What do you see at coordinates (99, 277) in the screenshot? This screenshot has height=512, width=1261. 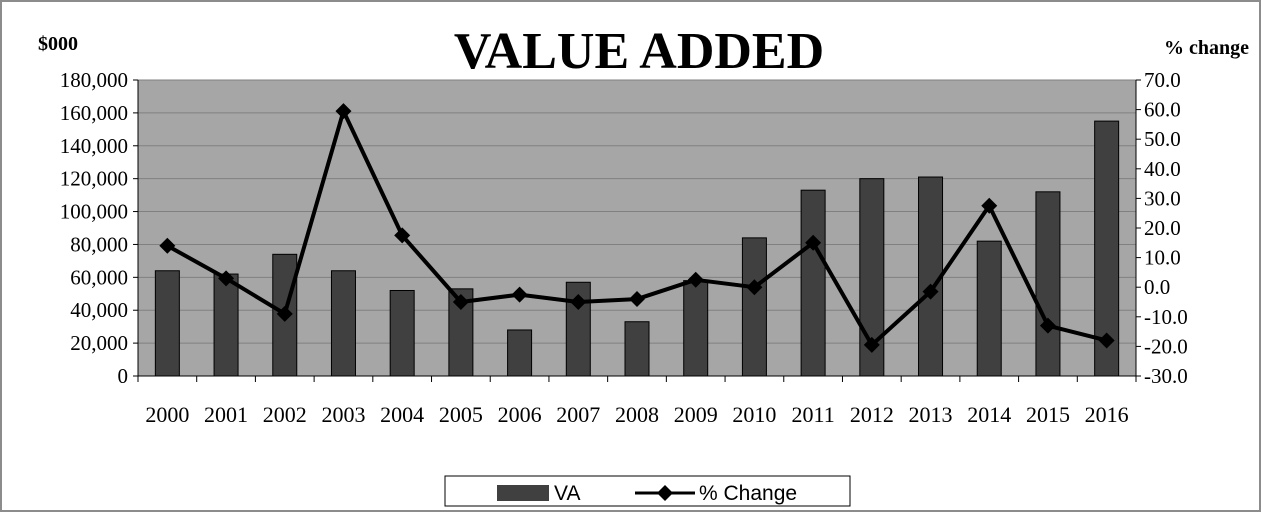 I see `left-tick-label: 60,000` at bounding box center [99, 277].